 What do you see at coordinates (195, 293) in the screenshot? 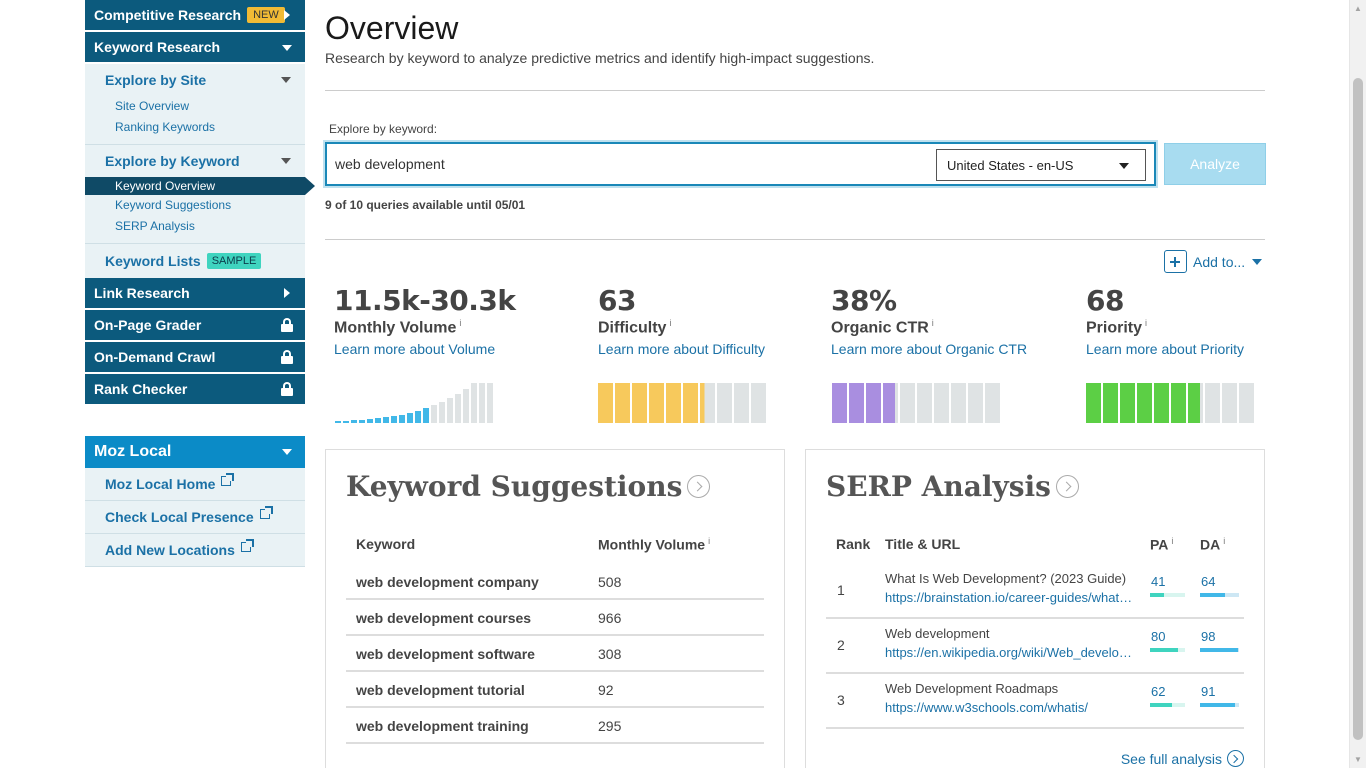
I see `nav-link-research: Link Research` at bounding box center [195, 293].